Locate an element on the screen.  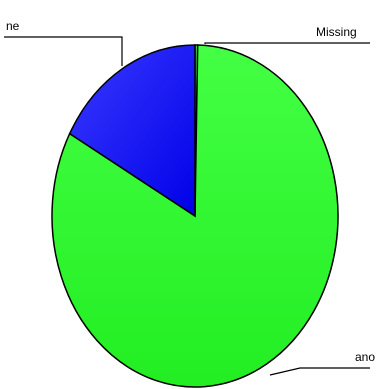
slice-label-ne: ne is located at coordinates (13, 26).